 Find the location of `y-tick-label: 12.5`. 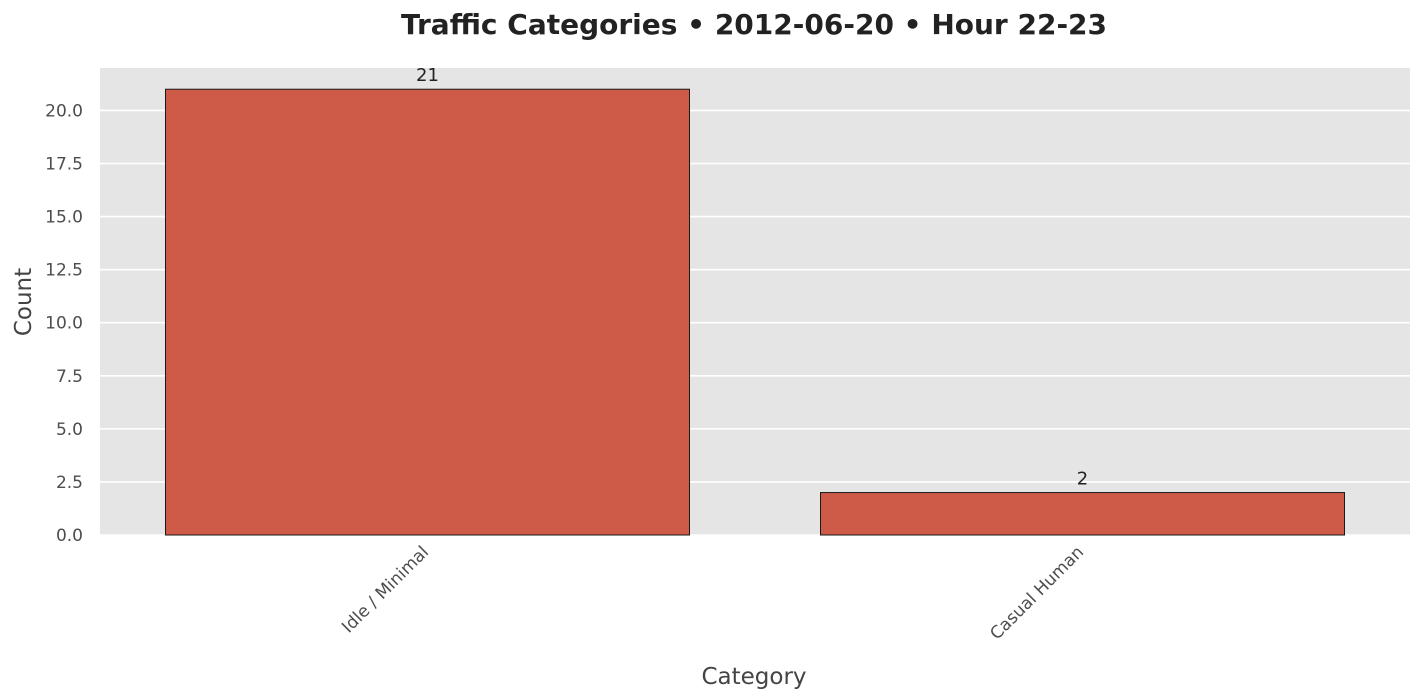

y-tick-label: 12.5 is located at coordinates (64, 271).